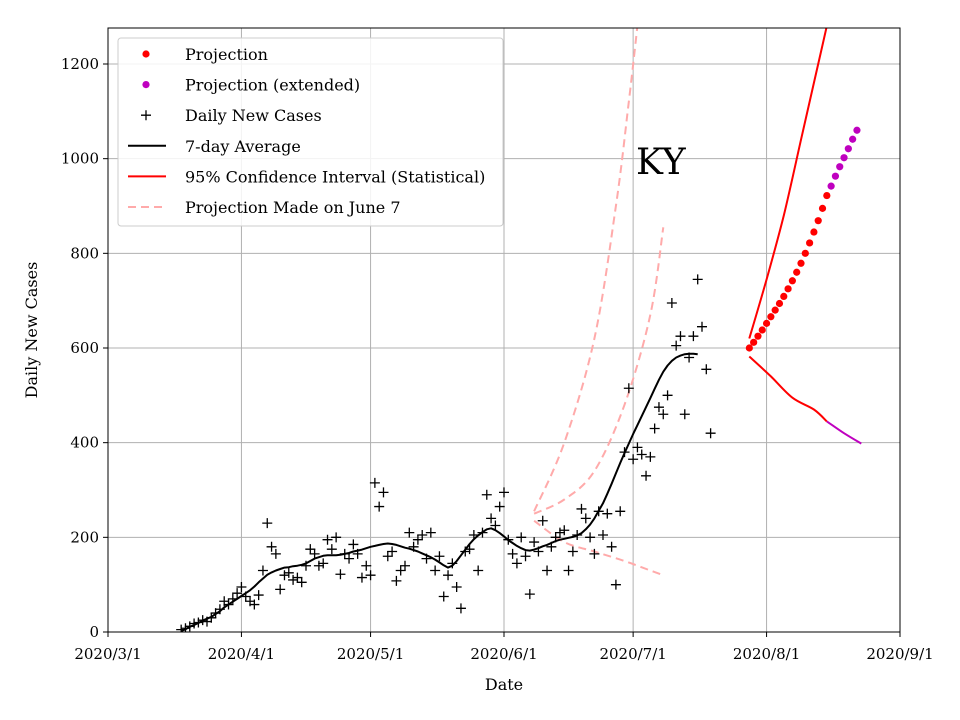  Describe the element at coordinates (146, 85) in the screenshot. I see `legend-dot-projection_ext` at that location.